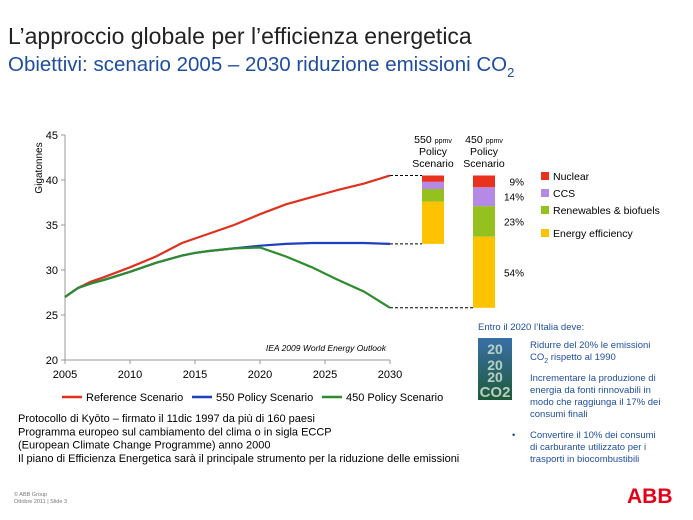 The image size is (693, 520). Describe the element at coordinates (514, 273) in the screenshot. I see `share-label: 54%` at that location.